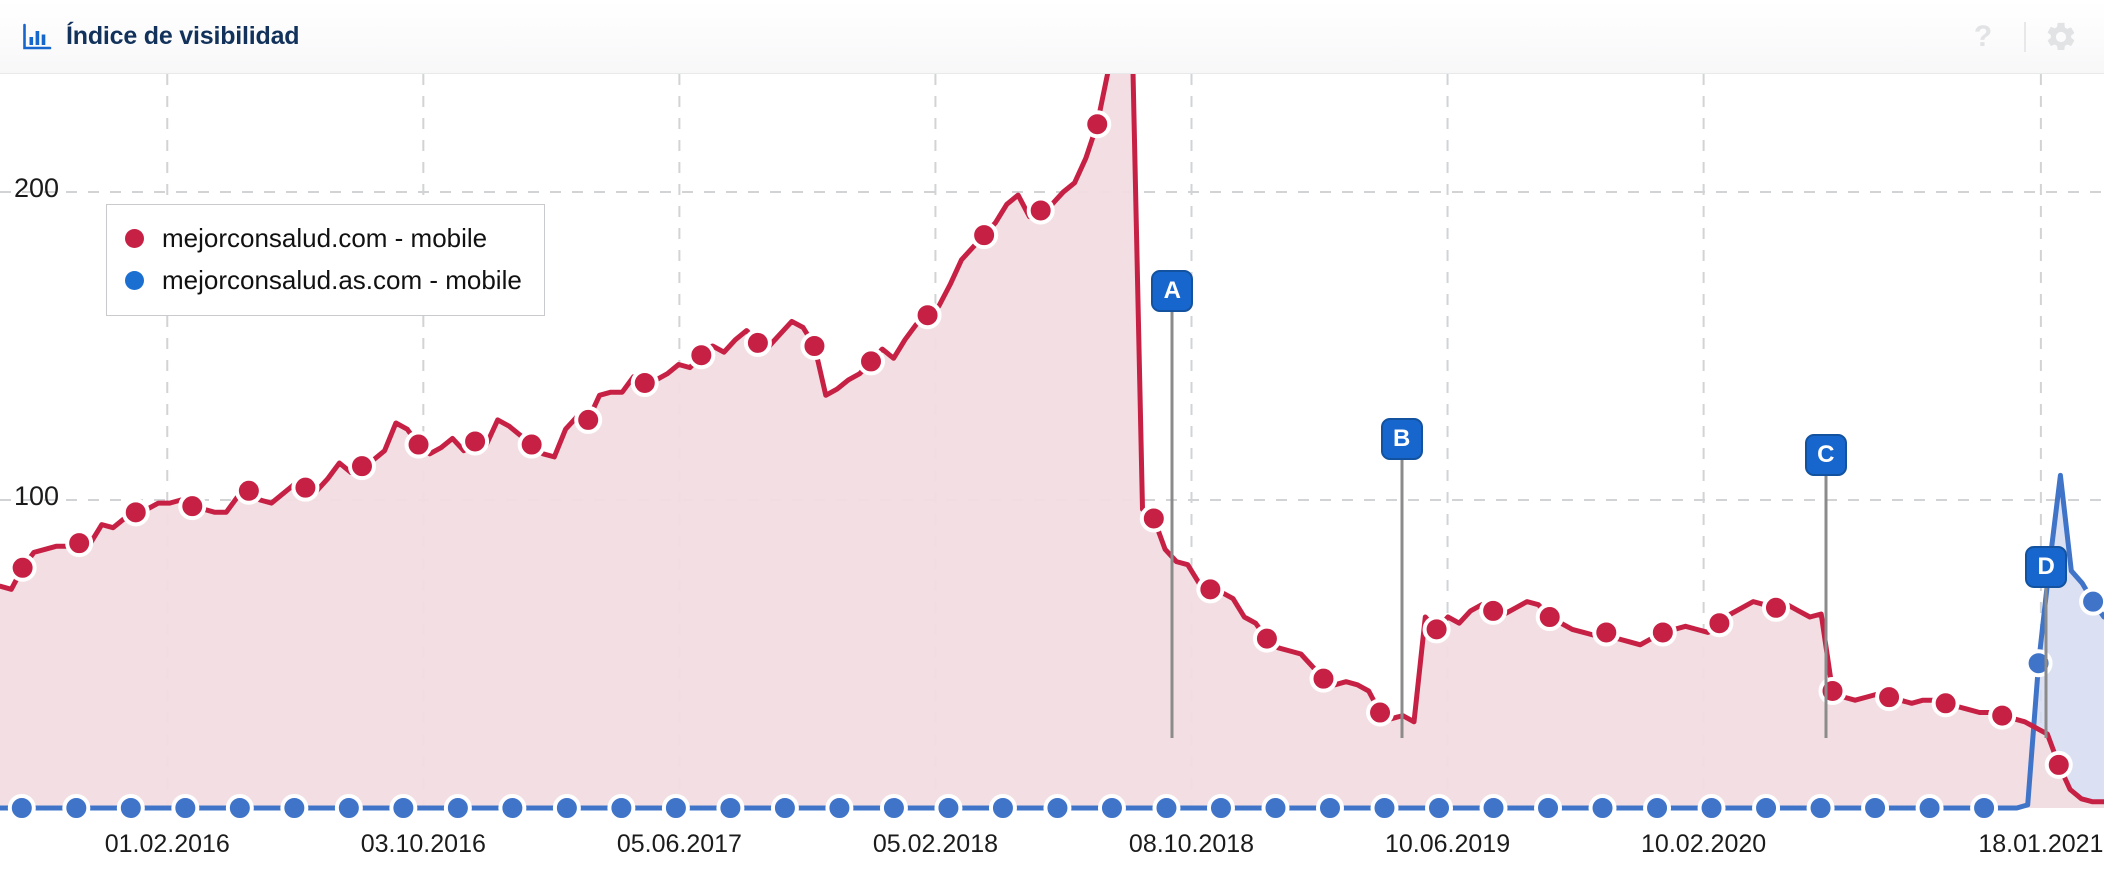  I want to click on help-question-icon: ?, so click(1983, 36).